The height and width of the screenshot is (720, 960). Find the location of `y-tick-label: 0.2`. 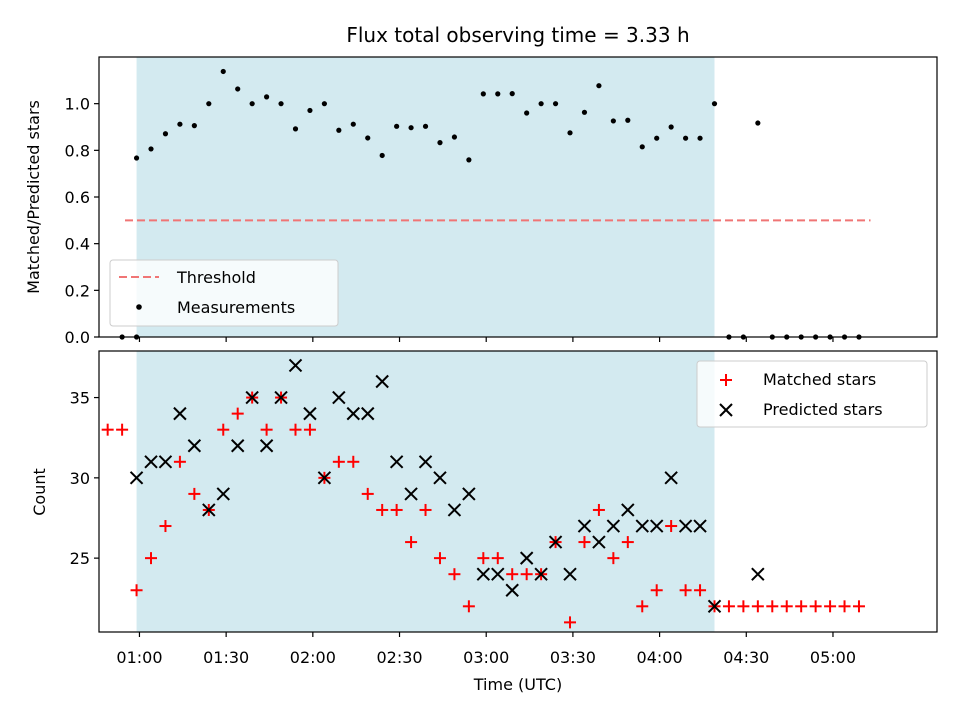

y-tick-label: 0.2 is located at coordinates (77, 290).